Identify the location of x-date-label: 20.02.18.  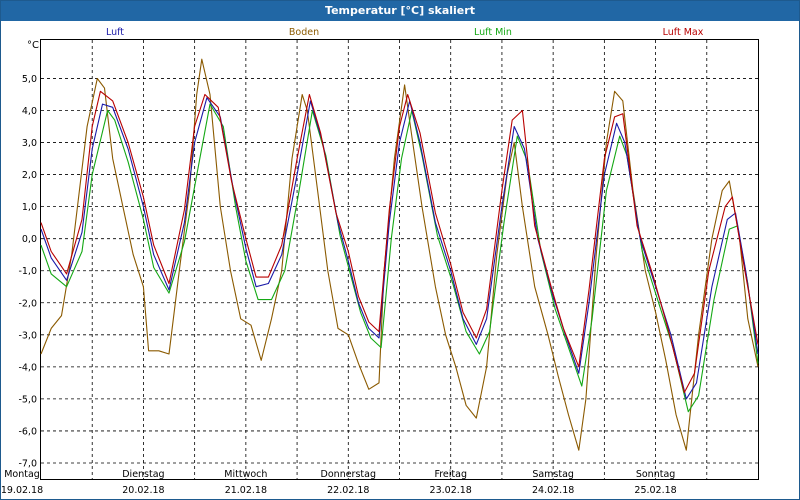
(143, 490).